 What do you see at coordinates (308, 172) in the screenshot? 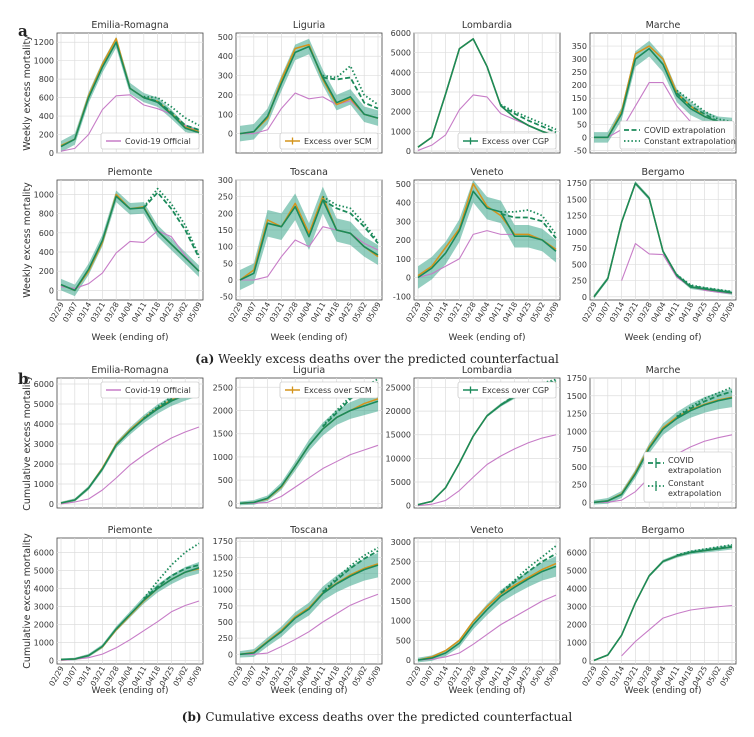
I see `panel-title: Toscana` at bounding box center [308, 172].